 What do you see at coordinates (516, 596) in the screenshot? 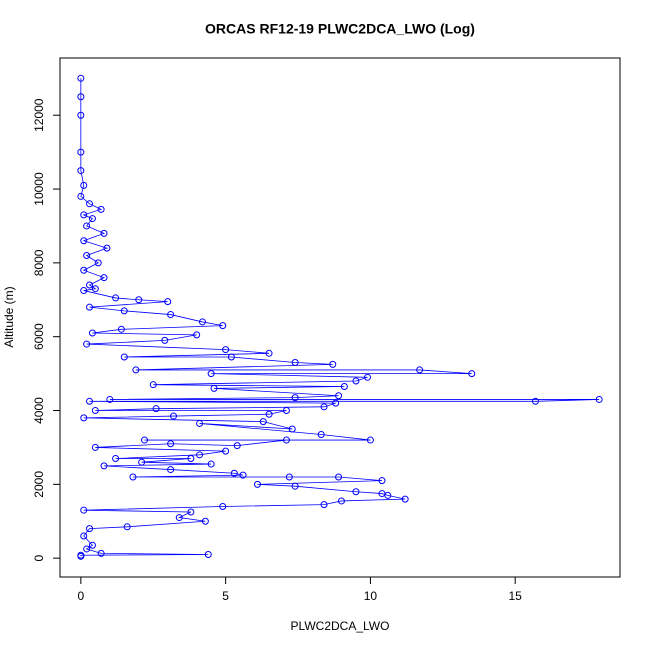
I see `x-tick-label: 15` at bounding box center [516, 596].